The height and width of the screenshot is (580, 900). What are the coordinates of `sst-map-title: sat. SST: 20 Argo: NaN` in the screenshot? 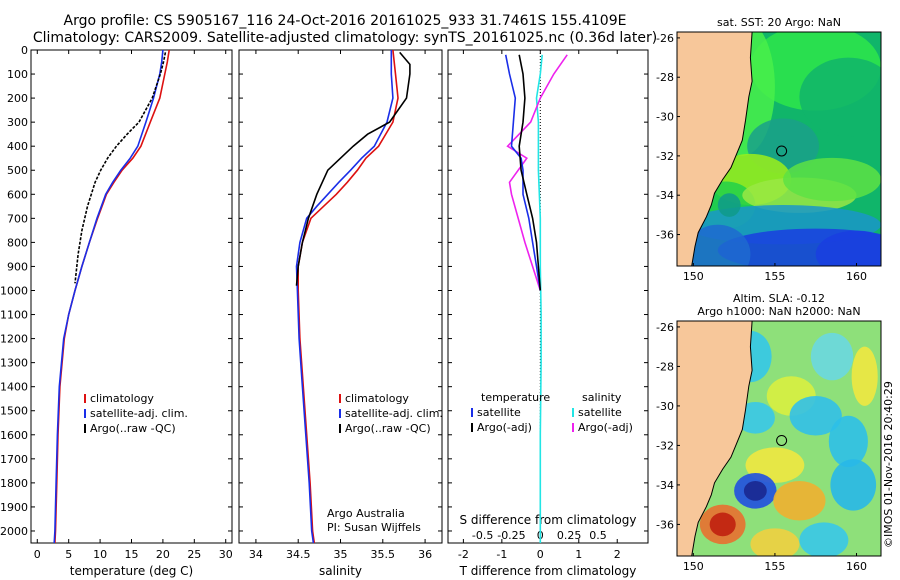 It's located at (779, 22).